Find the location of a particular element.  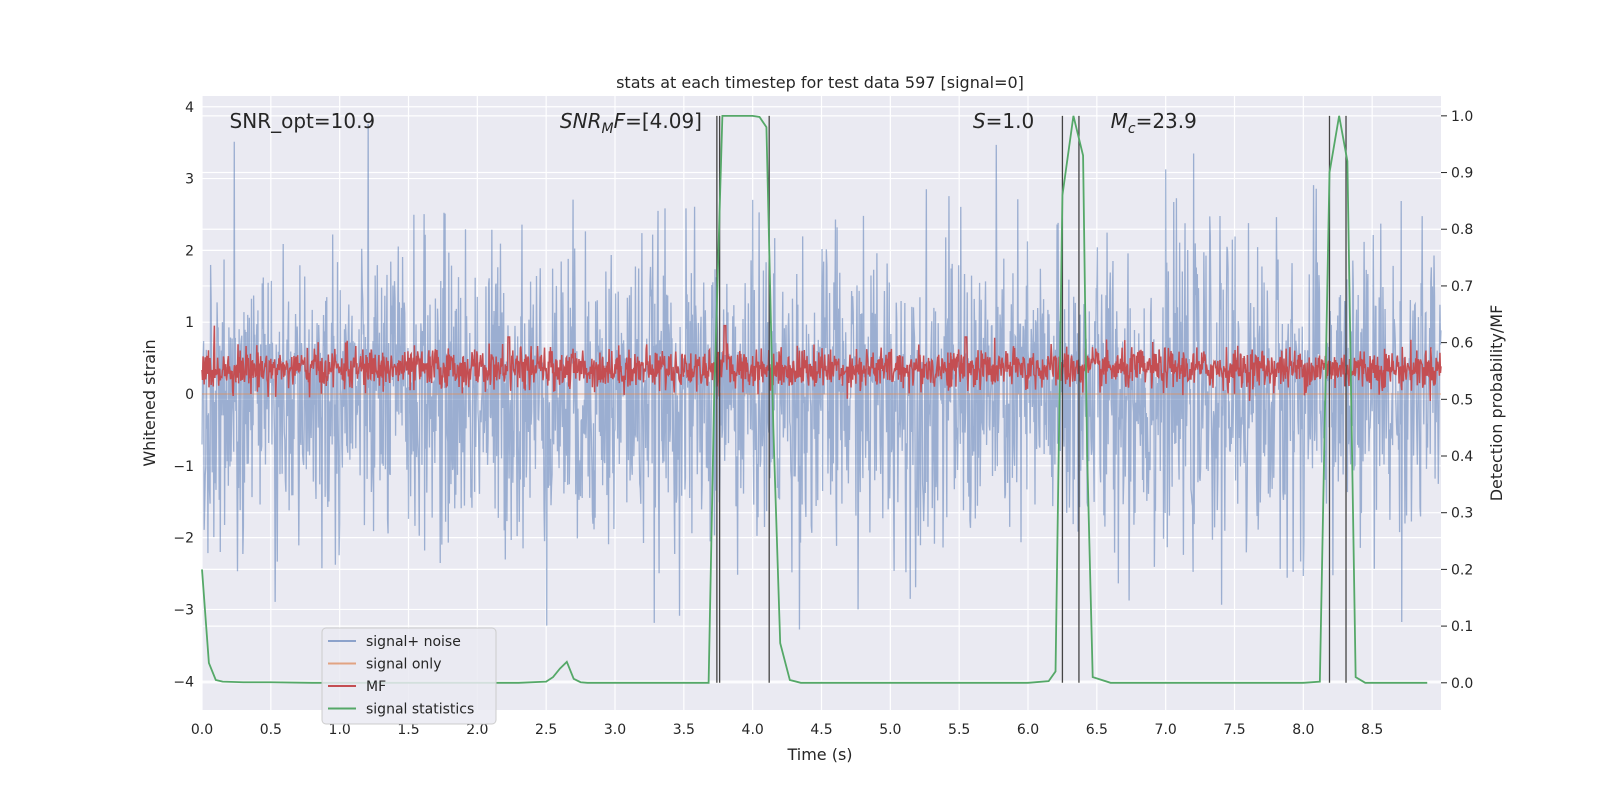

y2-tick-label: 0.7 is located at coordinates (1462, 287).